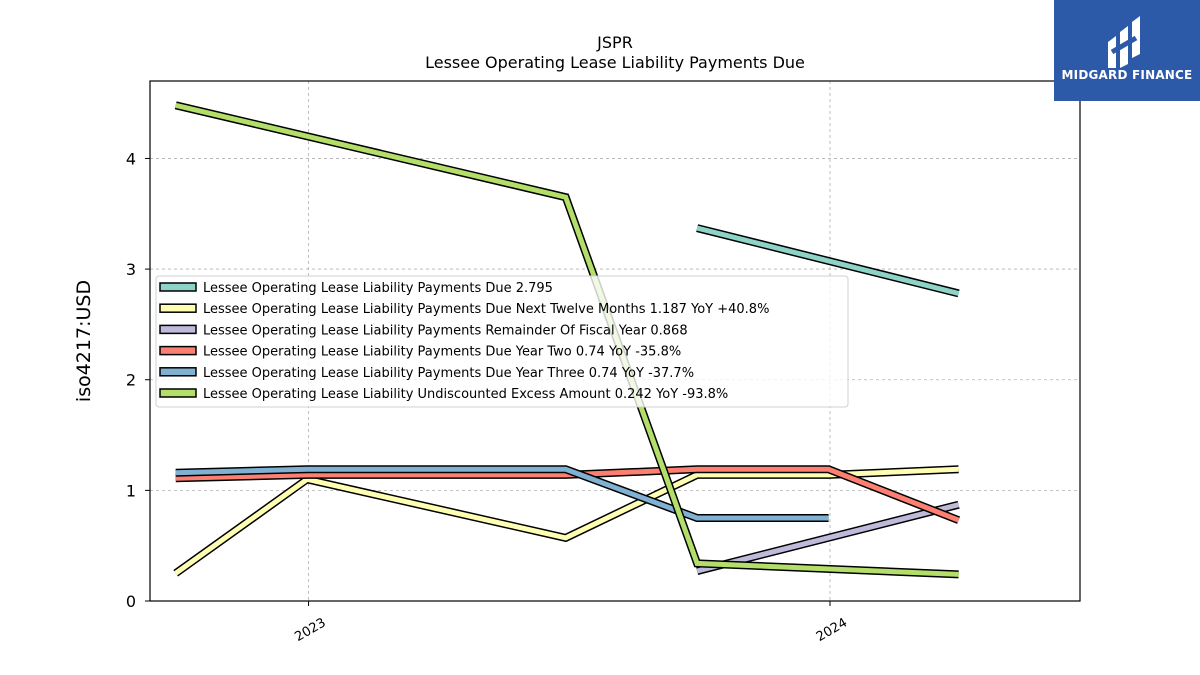  Describe the element at coordinates (310, 630) in the screenshot. I see `x-tick-label: 2023` at that location.